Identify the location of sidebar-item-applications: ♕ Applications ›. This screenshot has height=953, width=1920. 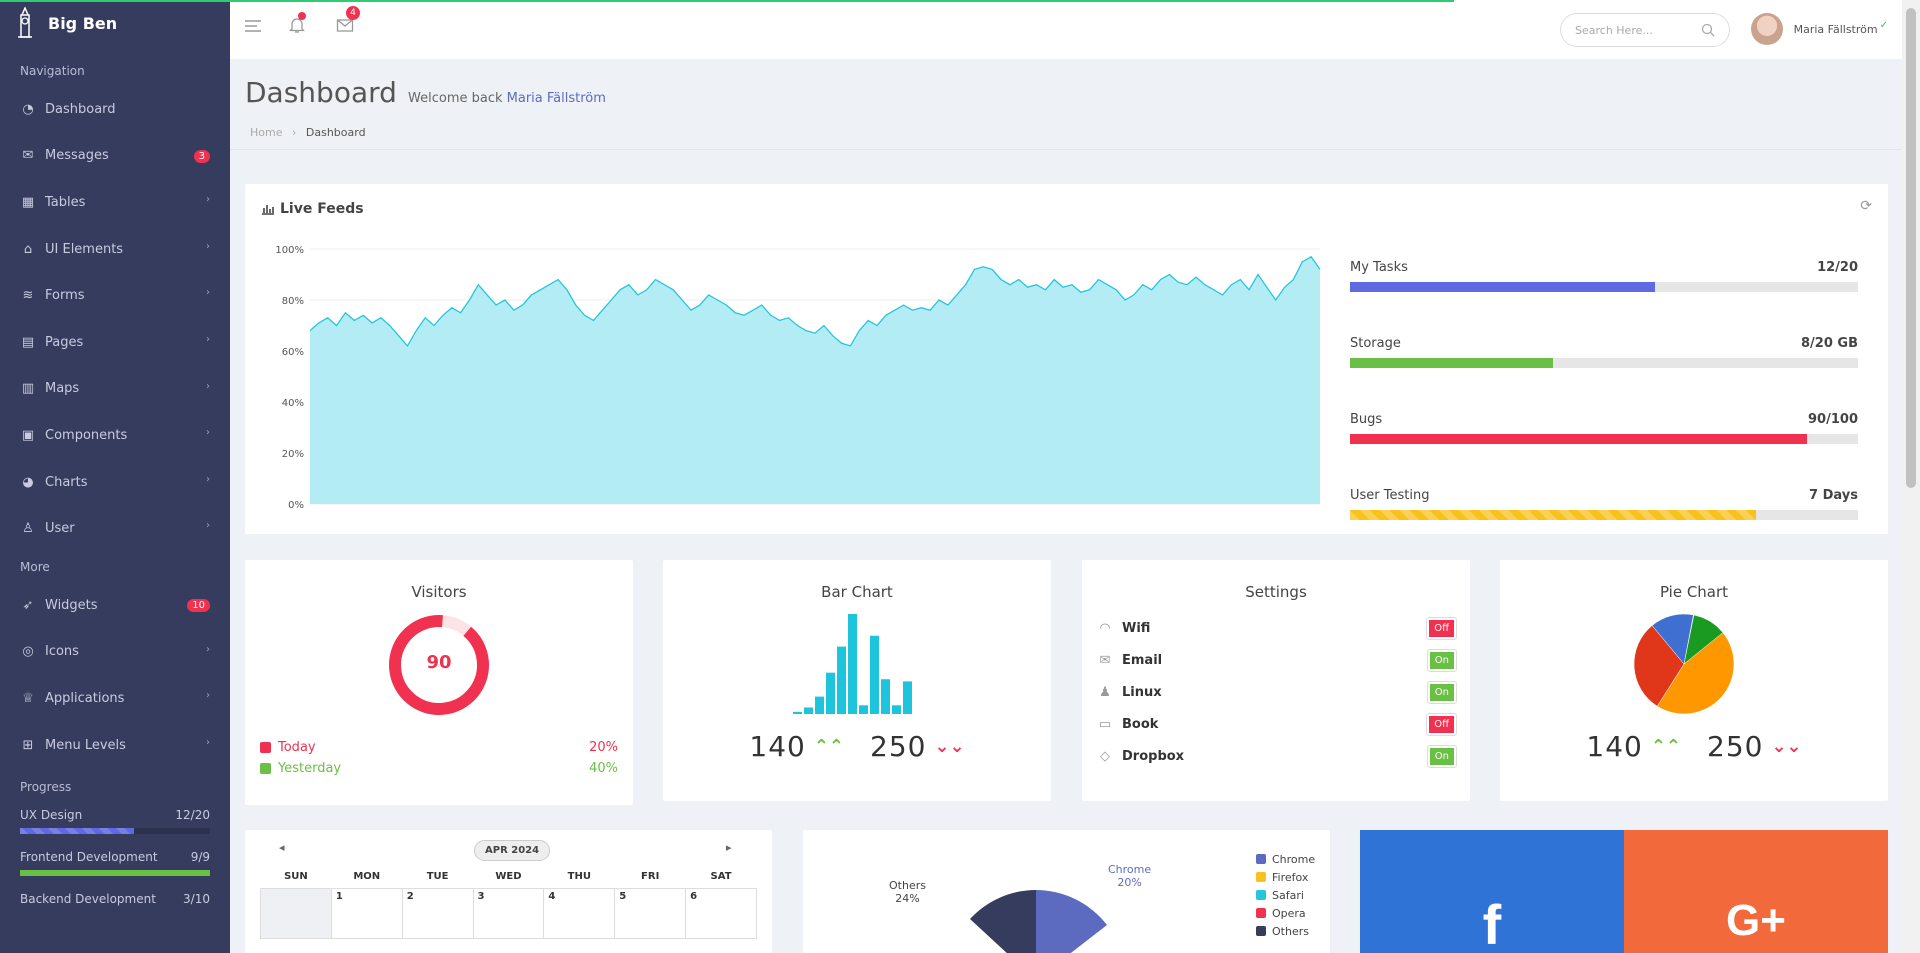
(115, 698).